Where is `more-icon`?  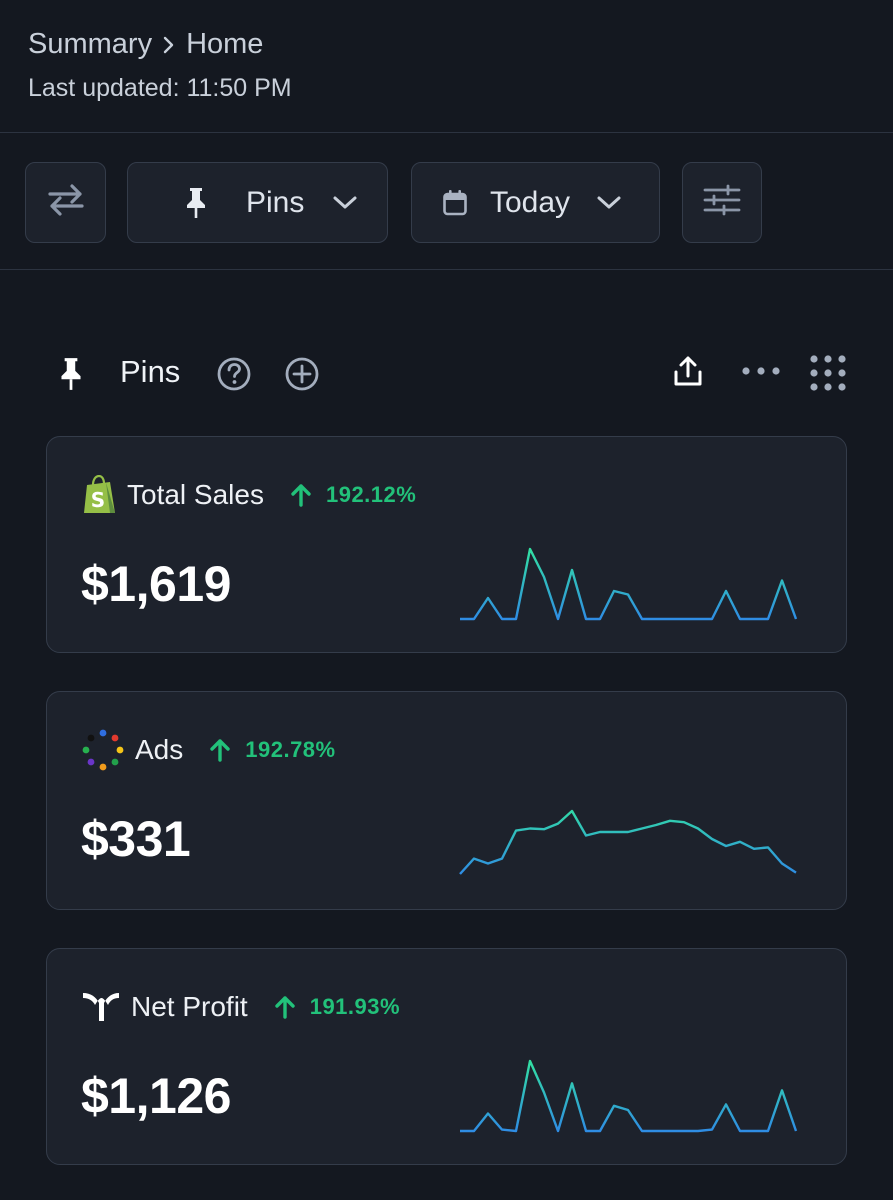
more-icon is located at coordinates (761, 371).